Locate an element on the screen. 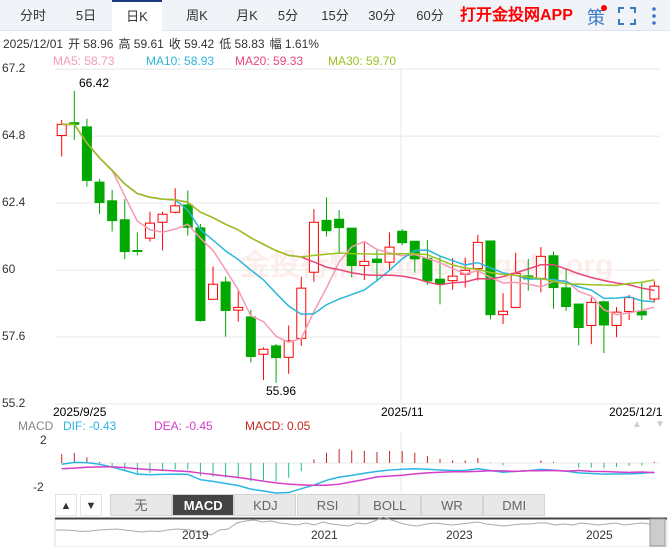 Image resolution: width=670 pixels, height=547 pixels. tab-4: 月K is located at coordinates (247, 15).